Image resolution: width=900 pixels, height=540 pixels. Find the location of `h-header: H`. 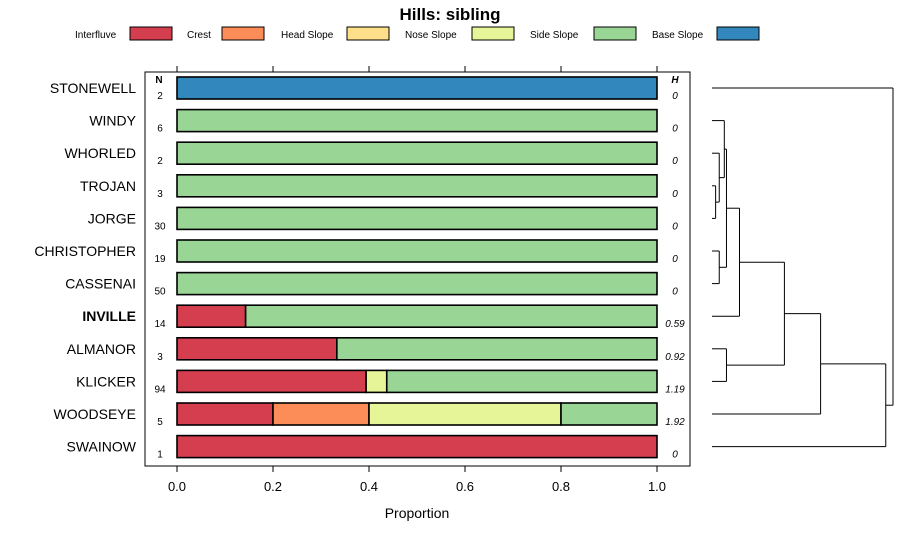

h-header: H is located at coordinates (675, 80).